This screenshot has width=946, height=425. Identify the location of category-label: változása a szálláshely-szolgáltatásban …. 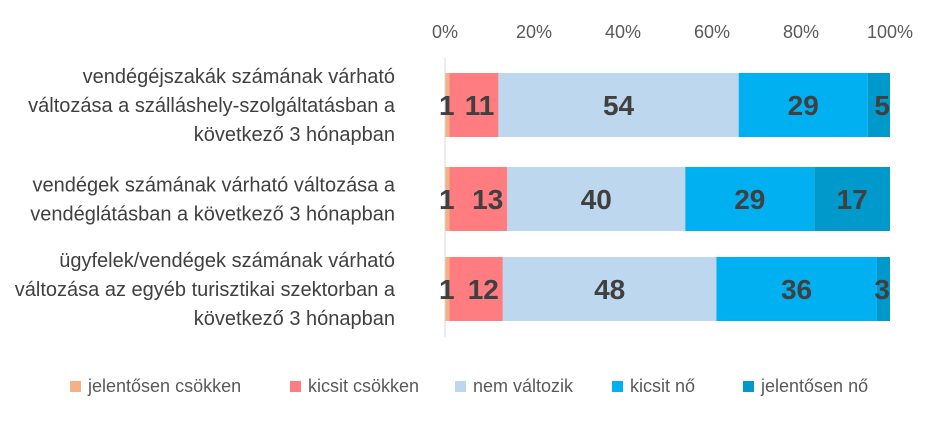
(212, 106).